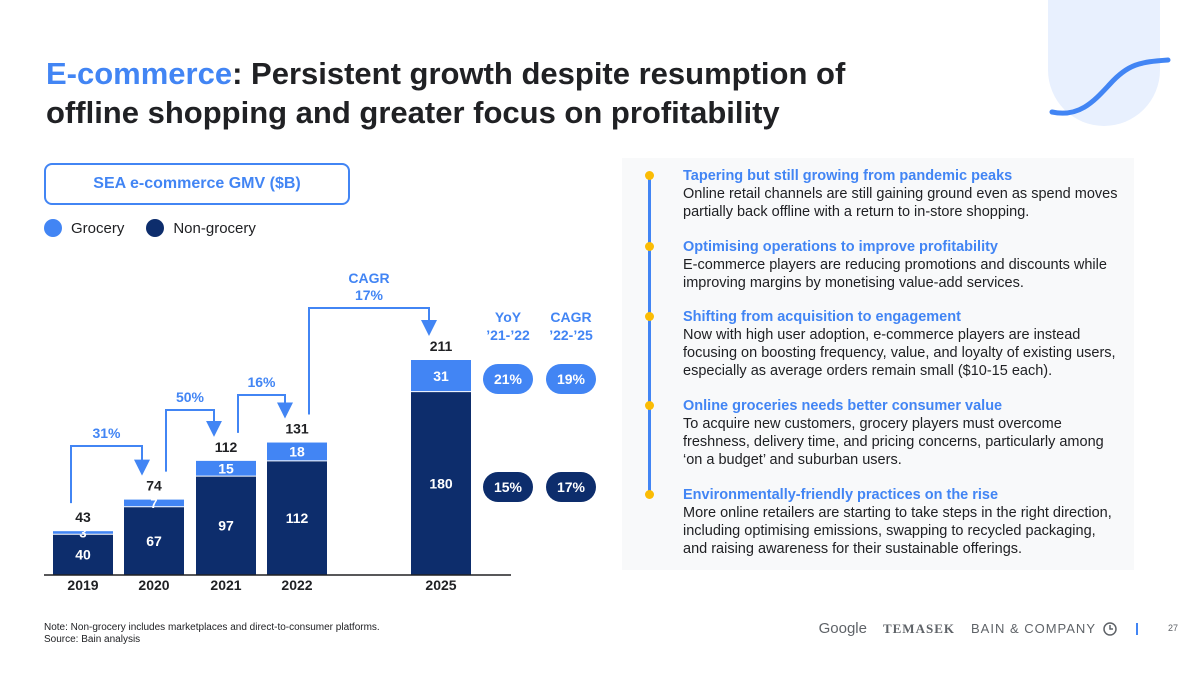  What do you see at coordinates (154, 486) in the screenshot?
I see `bar-total-label: 74` at bounding box center [154, 486].